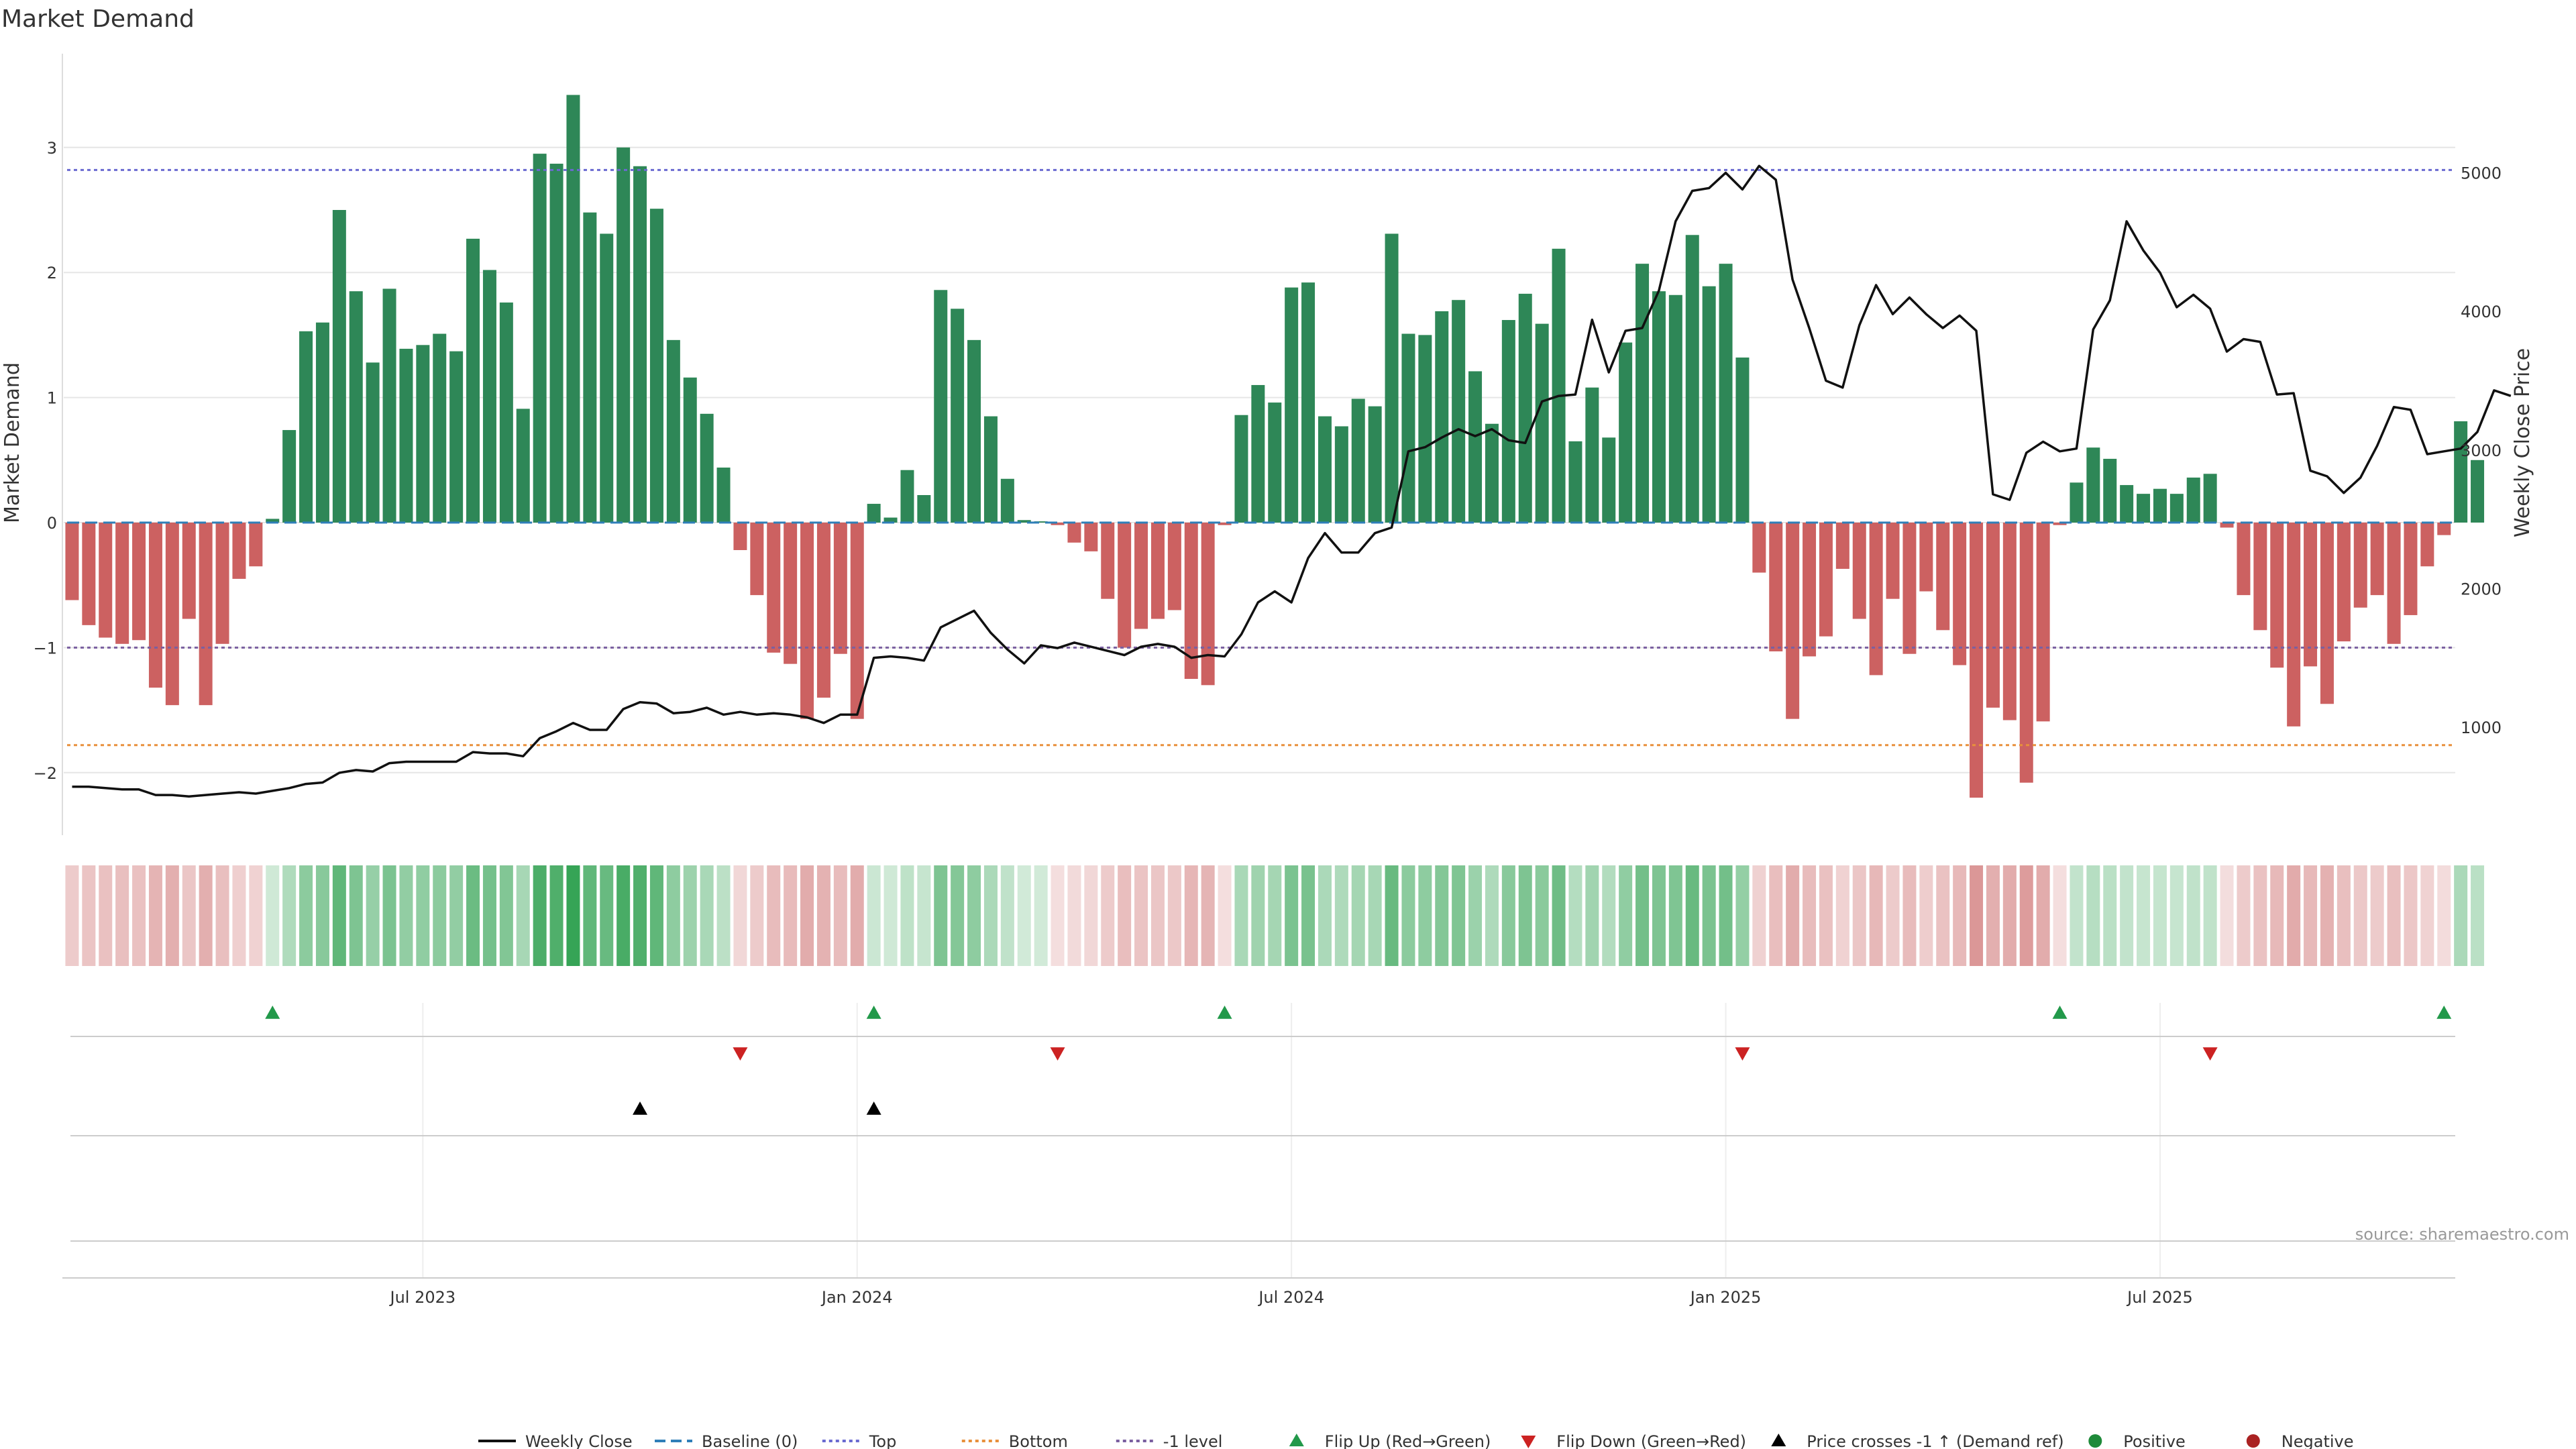 The width and height of the screenshot is (2576, 1449). Describe the element at coordinates (1275, 915) in the screenshot. I see `demand-heat-strip` at that location.